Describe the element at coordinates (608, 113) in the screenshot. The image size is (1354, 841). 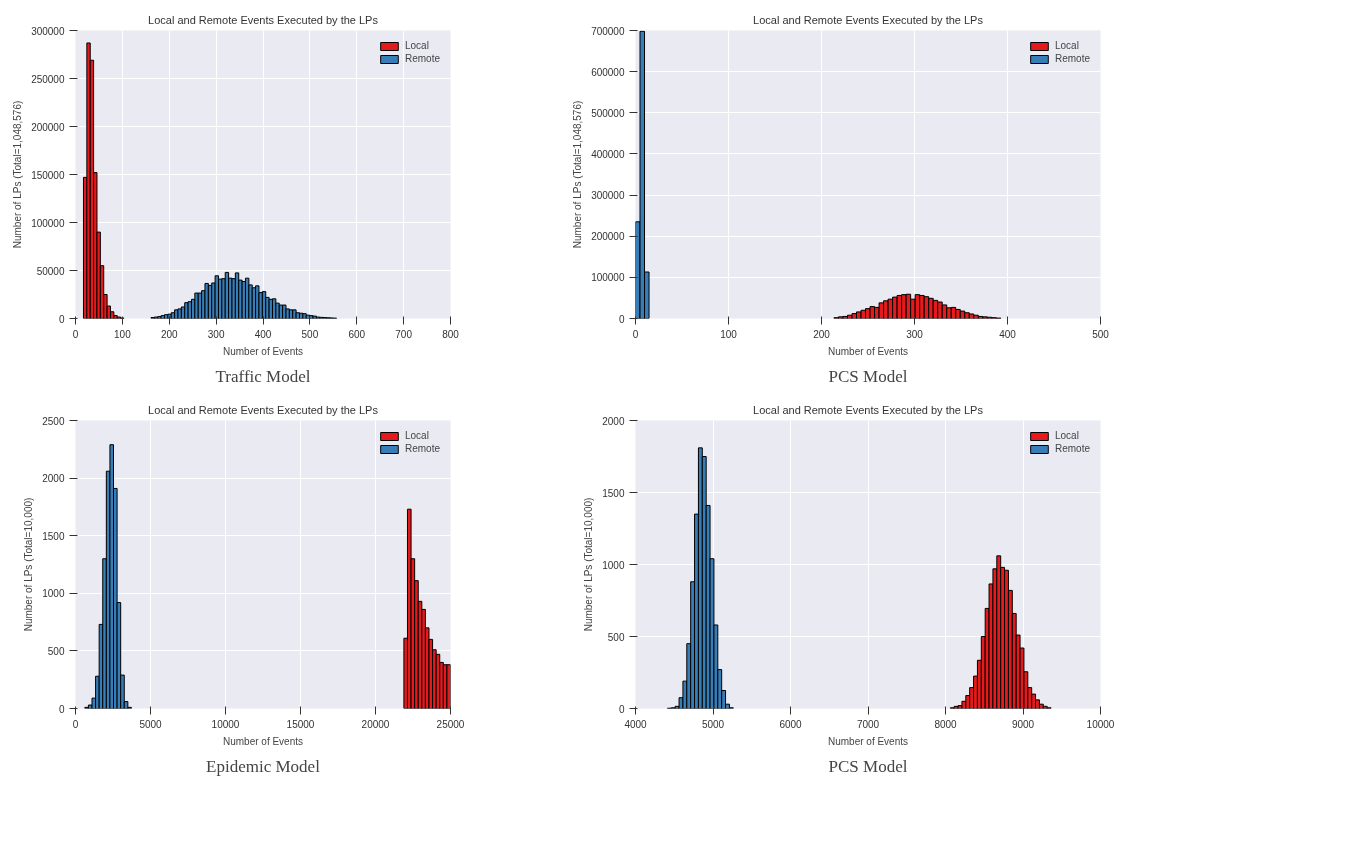
I see `y-tick-label: 500000` at that location.